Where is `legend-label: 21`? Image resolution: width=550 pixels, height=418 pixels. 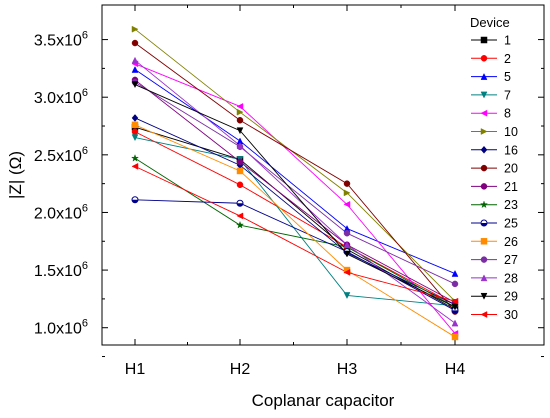
legend-label: 21 is located at coordinates (511, 187).